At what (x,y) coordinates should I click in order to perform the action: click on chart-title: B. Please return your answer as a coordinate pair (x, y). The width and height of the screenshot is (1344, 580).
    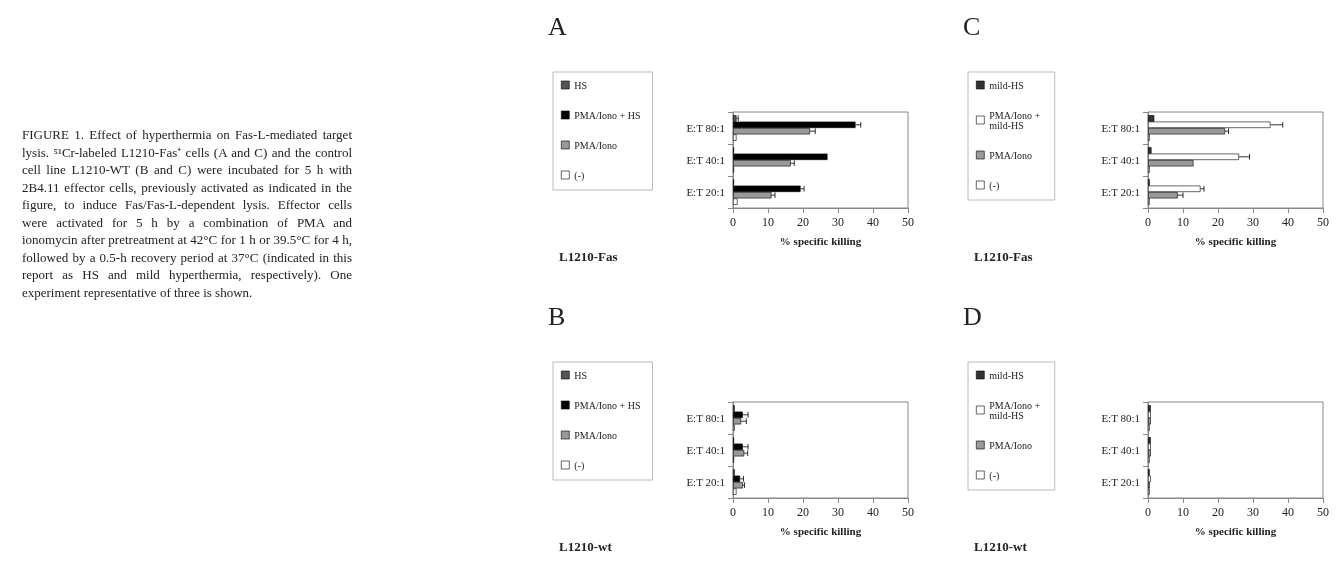
    Looking at the image, I should click on (557, 316).